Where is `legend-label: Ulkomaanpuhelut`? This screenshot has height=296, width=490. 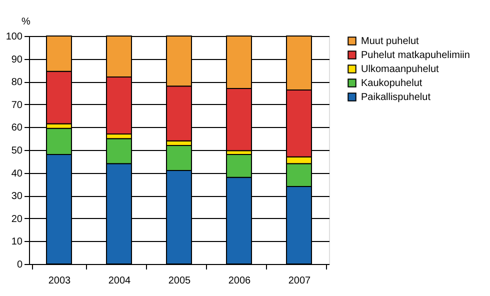
legend-label: Ulkomaanpuhelut is located at coordinates (400, 69).